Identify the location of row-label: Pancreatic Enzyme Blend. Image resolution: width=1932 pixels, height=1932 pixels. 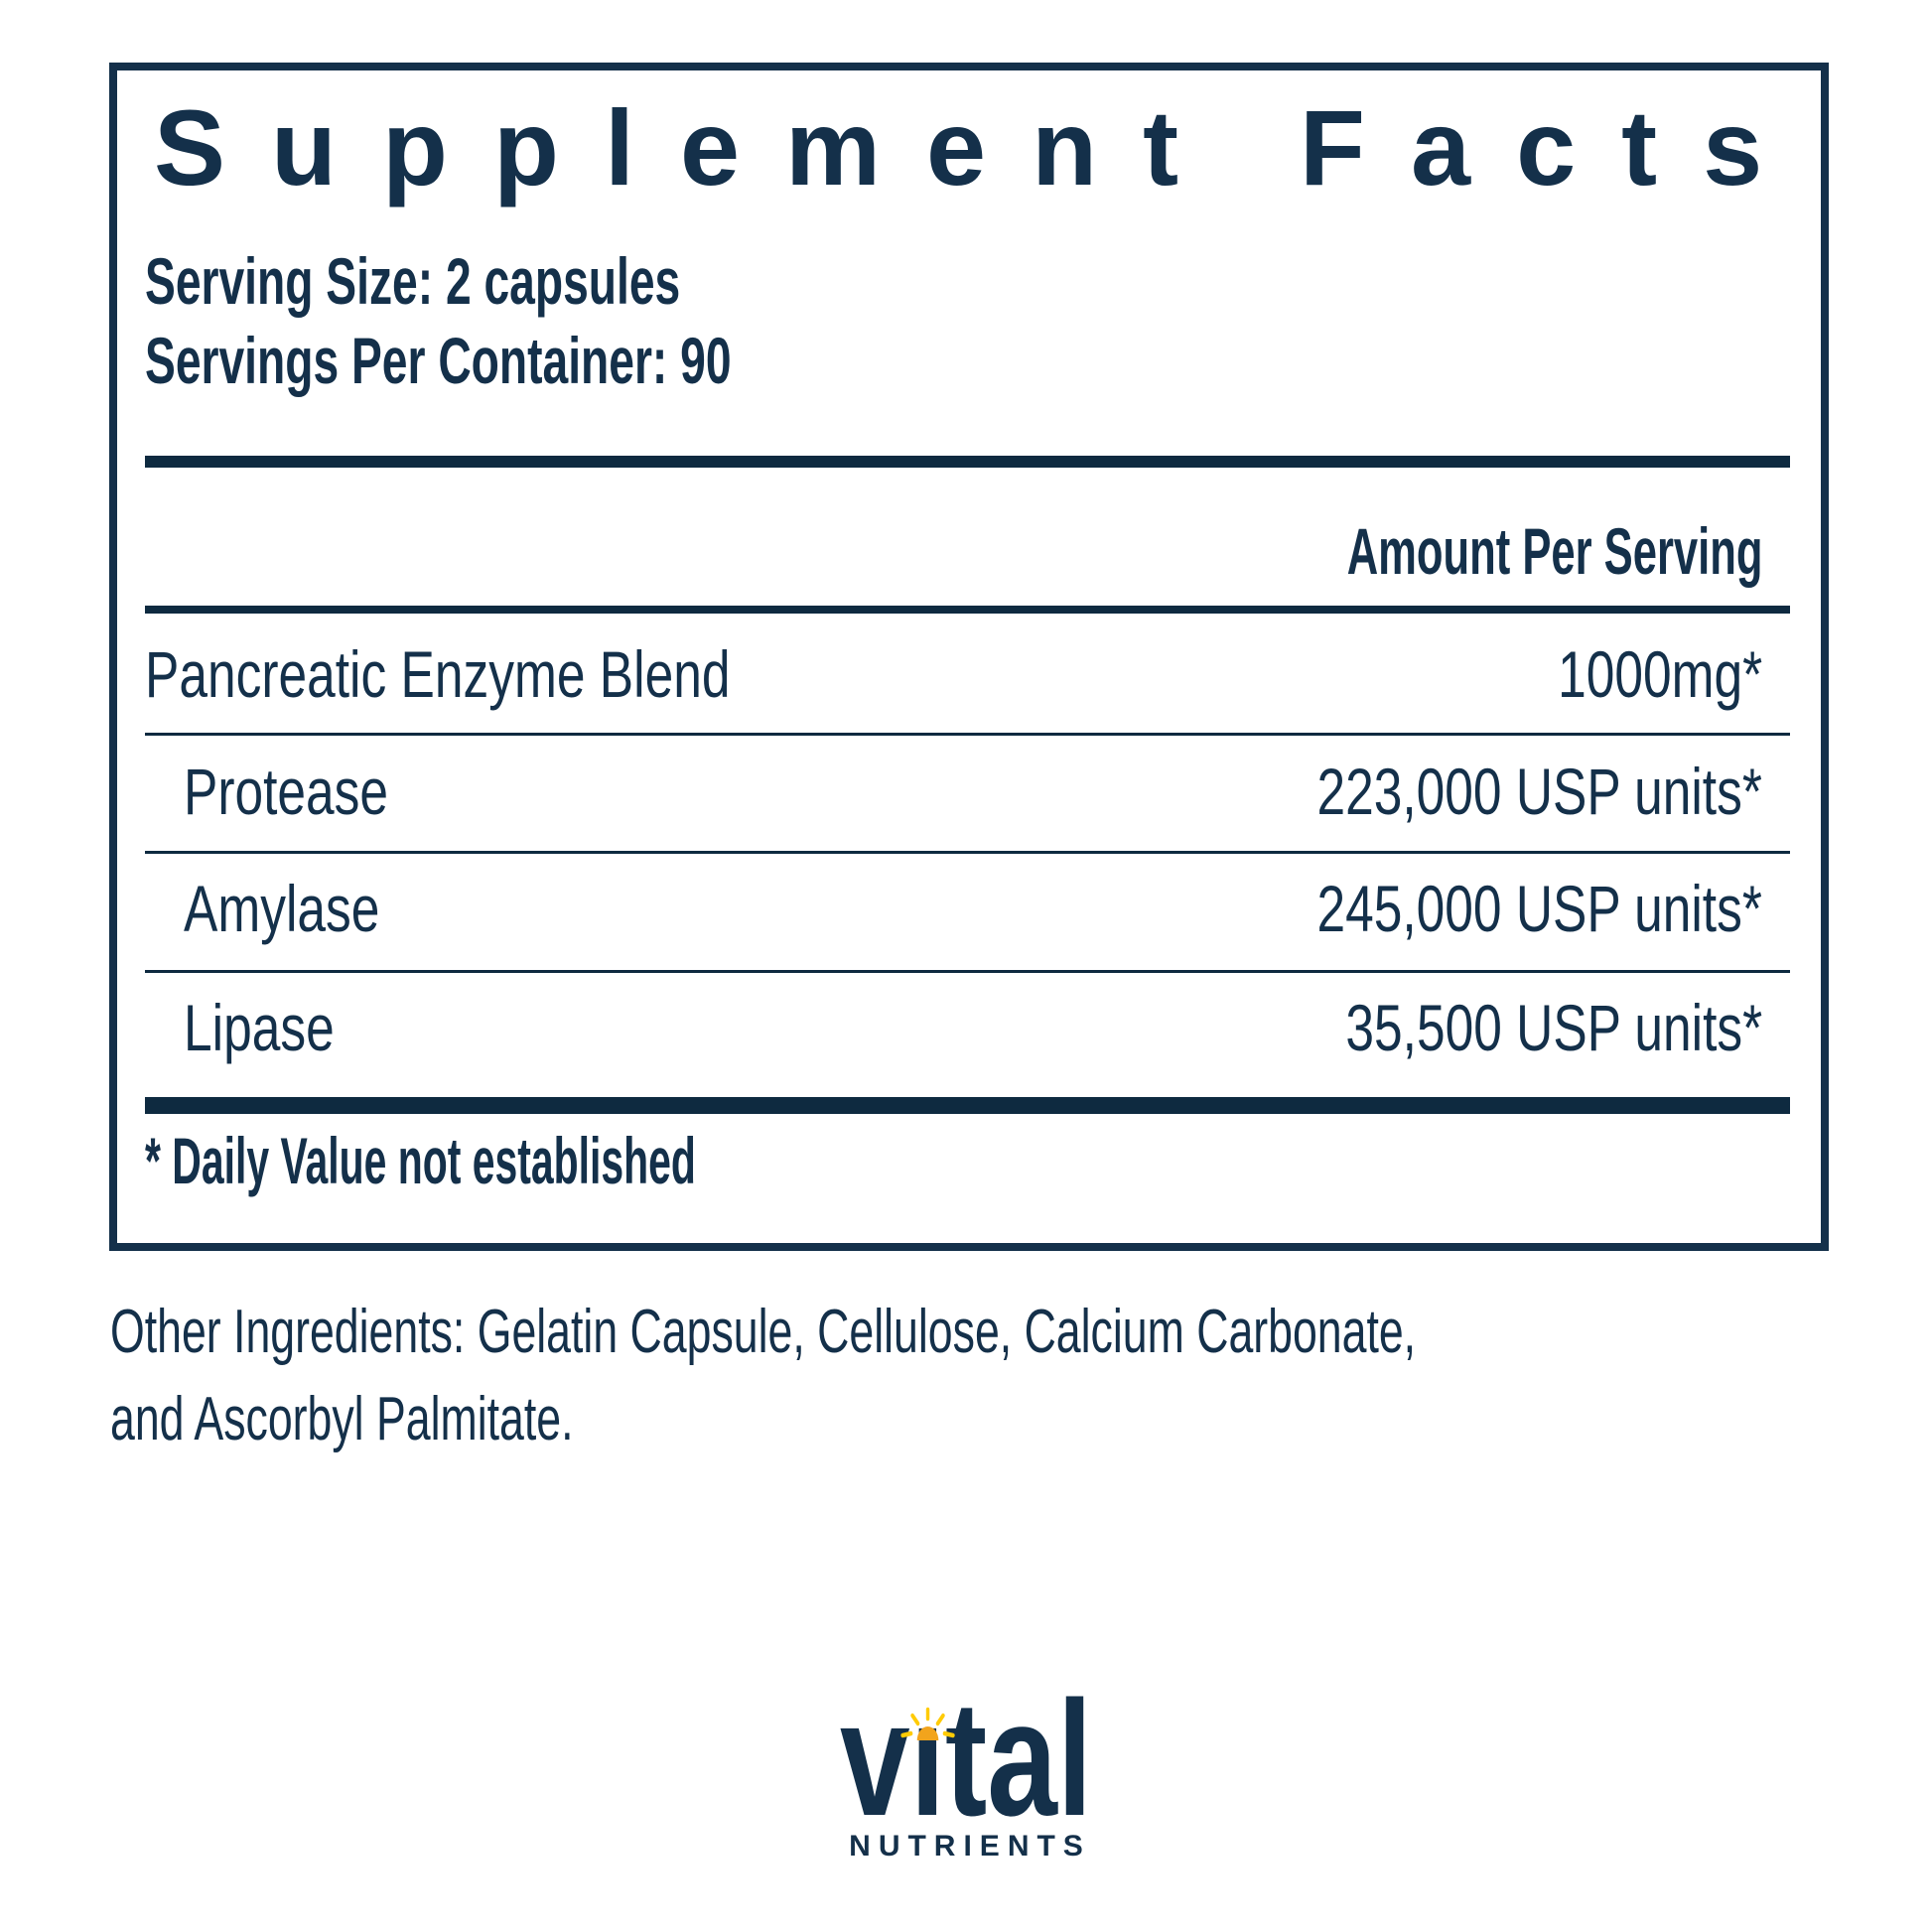
(438, 674).